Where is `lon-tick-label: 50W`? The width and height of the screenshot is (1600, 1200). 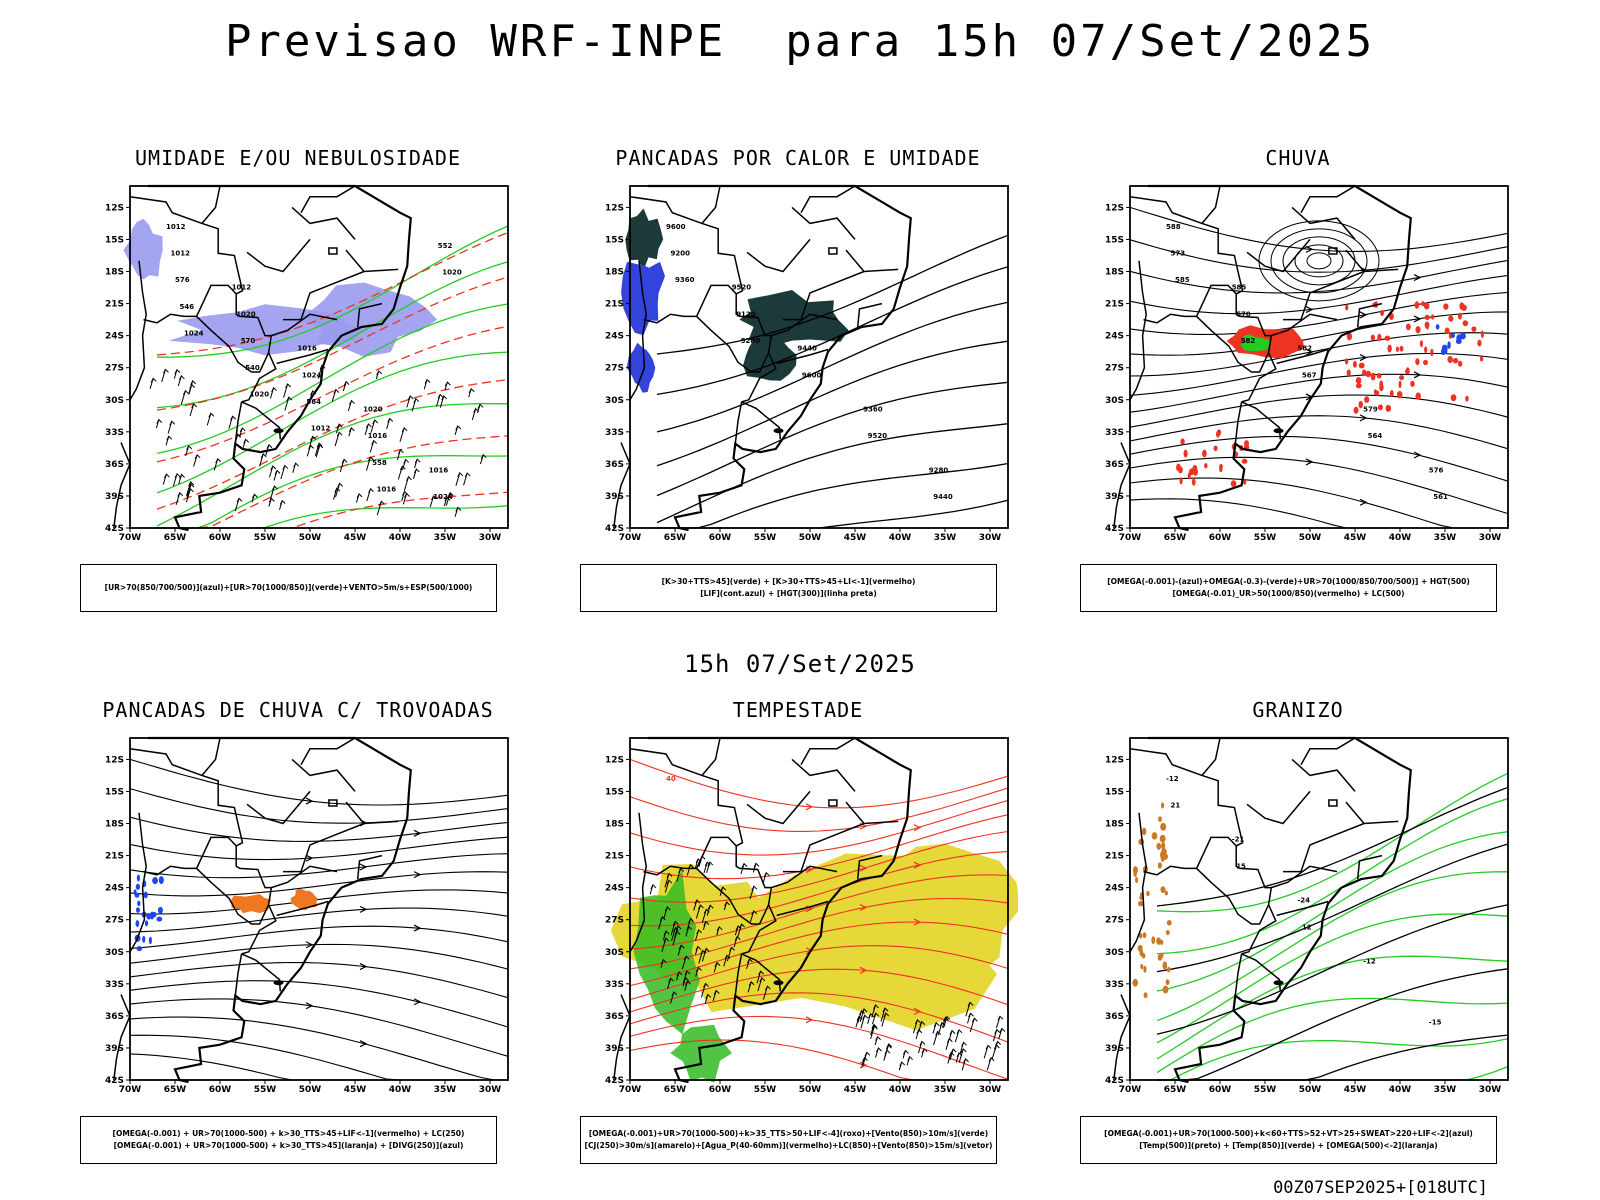
lon-tick-label: 50W is located at coordinates (1310, 538).